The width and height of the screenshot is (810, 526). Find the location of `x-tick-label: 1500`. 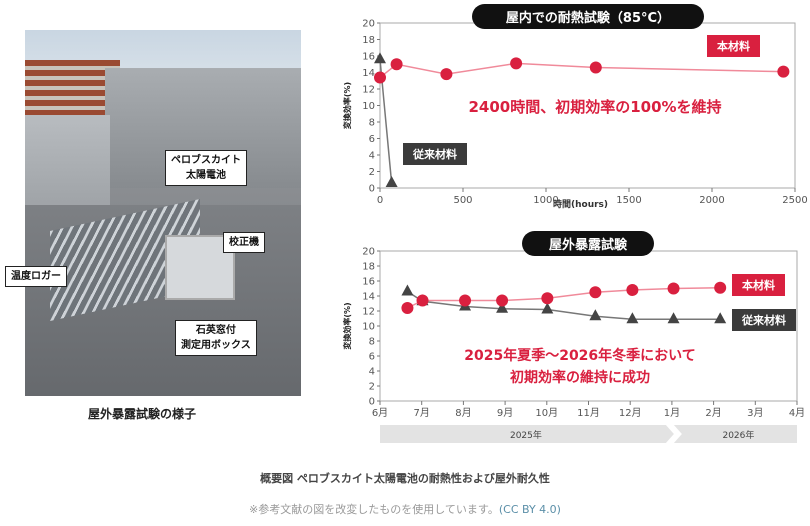

x-tick-label: 1500 is located at coordinates (628, 200).